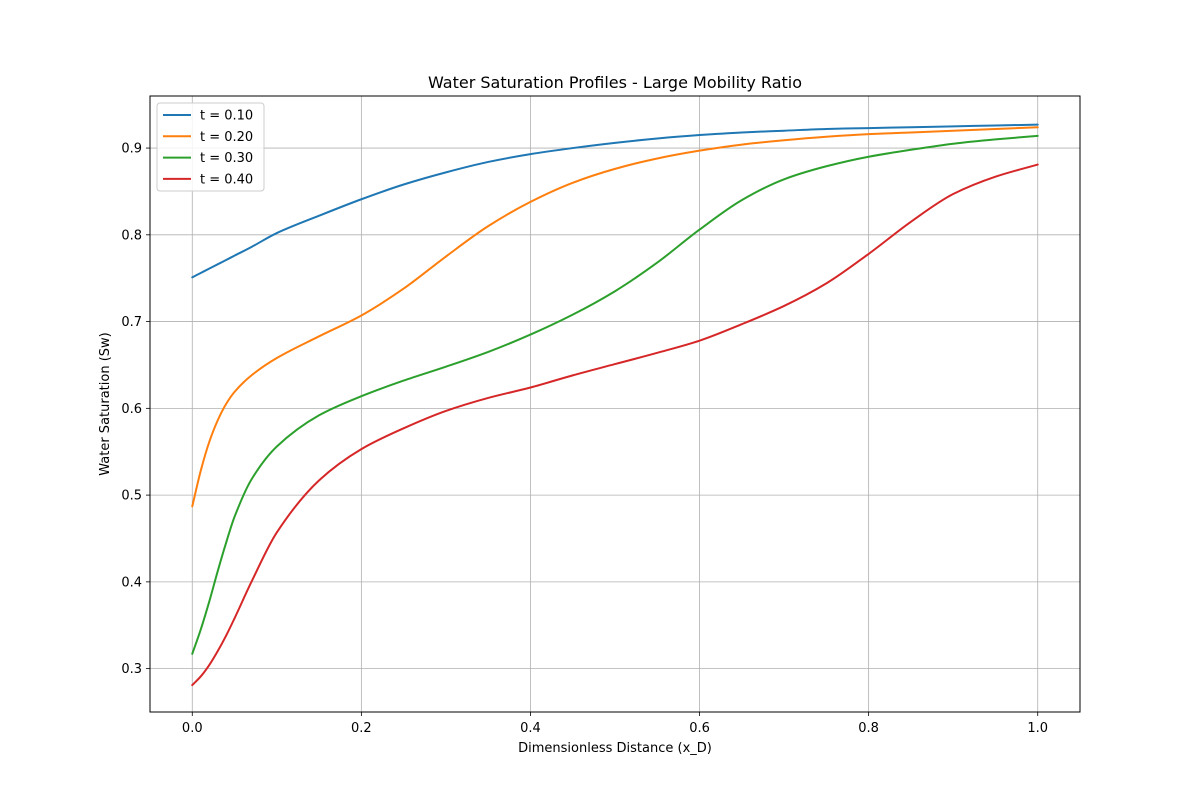 The width and height of the screenshot is (1200, 804). What do you see at coordinates (131, 149) in the screenshot?
I see `y-tick-label: 0.9` at bounding box center [131, 149].